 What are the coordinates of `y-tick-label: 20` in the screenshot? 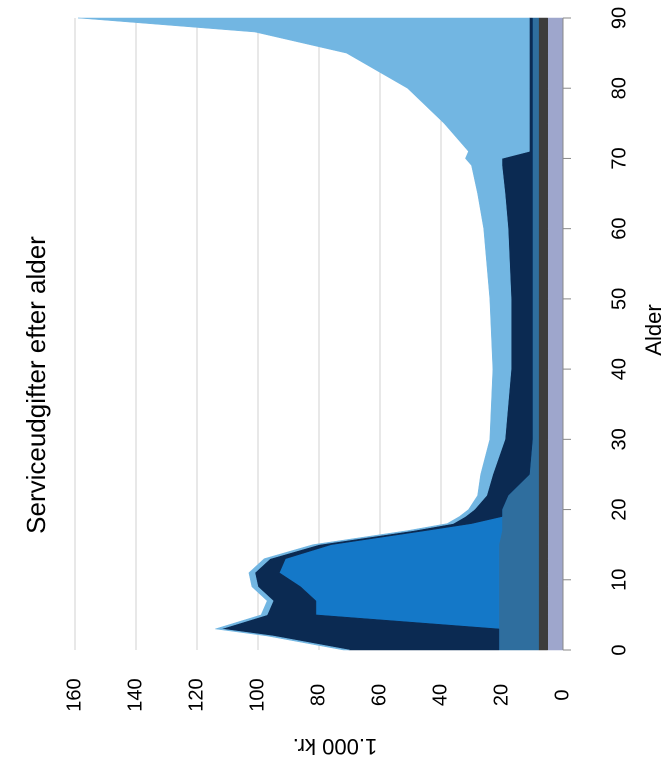 It's located at (501, 695).